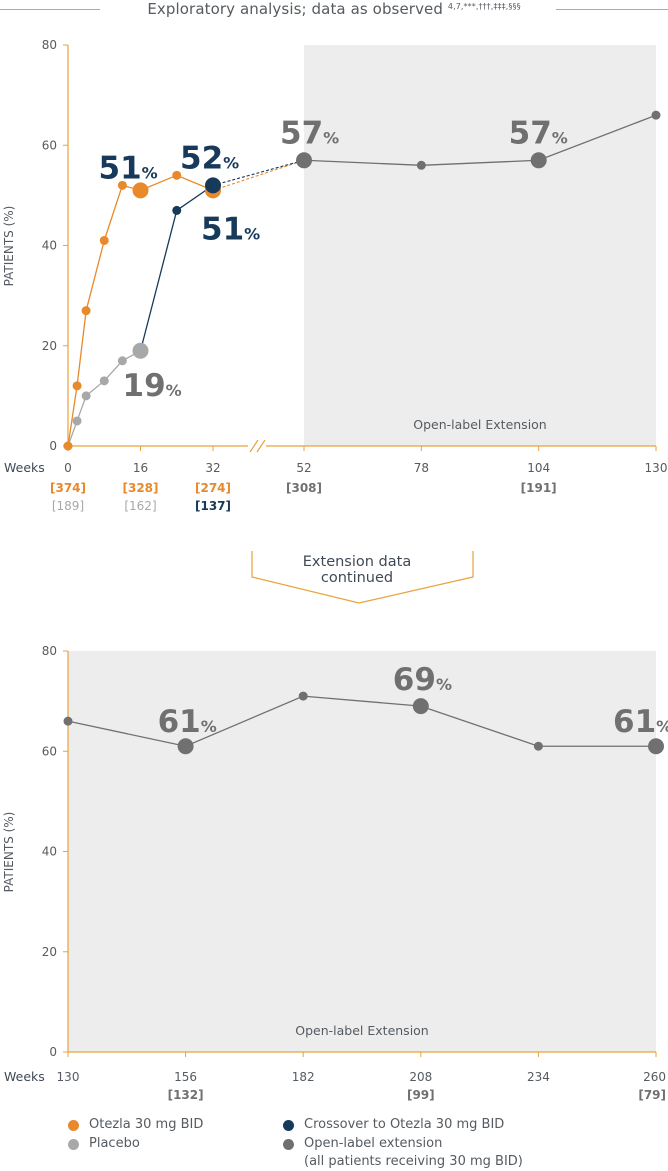 This screenshot has height=1171, width=668. What do you see at coordinates (185, 1077) in the screenshot?
I see `x-tick-label: 156` at bounding box center [185, 1077].